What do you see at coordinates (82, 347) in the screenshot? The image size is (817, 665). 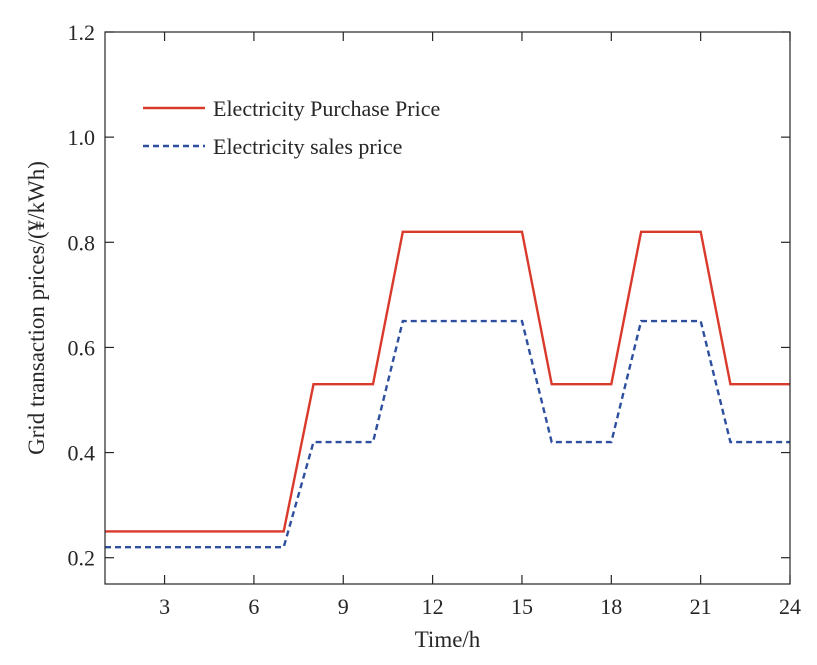 I see `y-tick-label: 0.6` at bounding box center [82, 347].